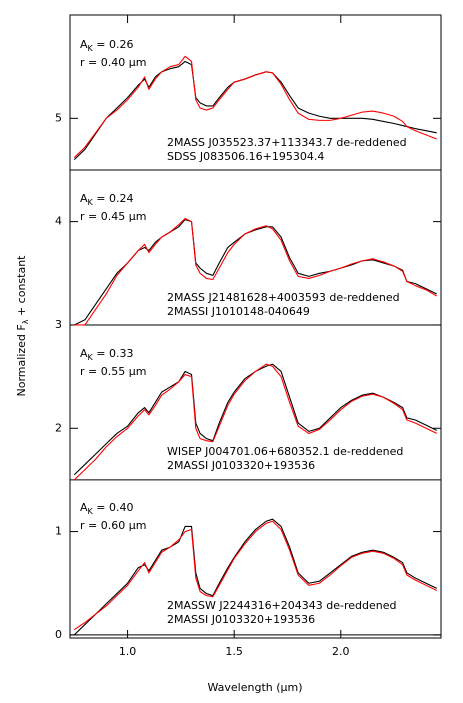 Image resolution: width=463 pixels, height=703 pixels. I want to click on extinction-label: AK = 0.33, so click(106, 354).